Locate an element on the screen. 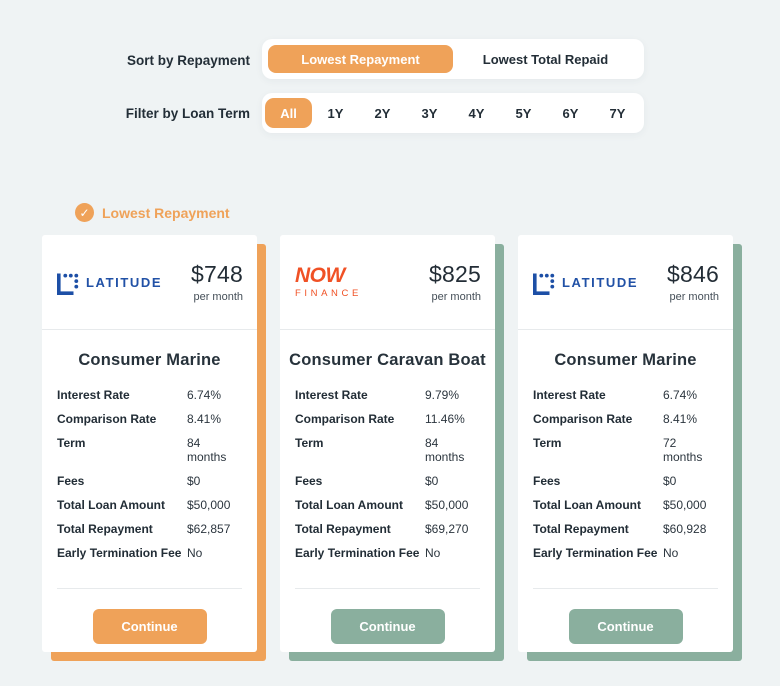 The image size is (780, 686). card-header: LATITUDE $748 per month is located at coordinates (149, 282).